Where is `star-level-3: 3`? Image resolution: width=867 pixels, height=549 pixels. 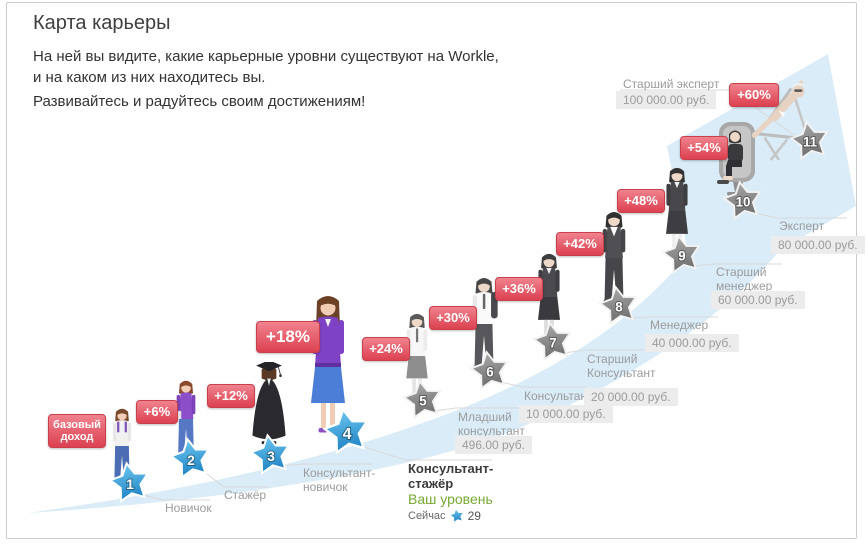
star-level-3: 3 is located at coordinates (271, 455).